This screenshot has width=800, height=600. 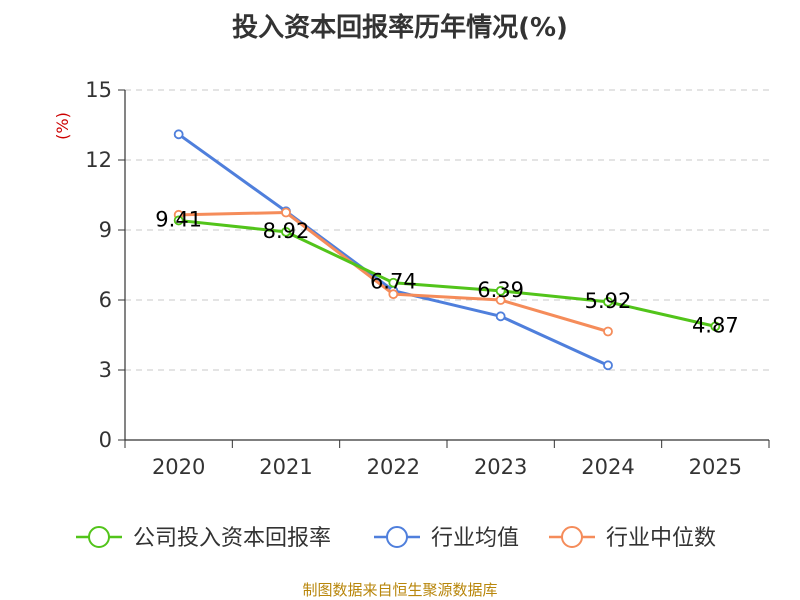 I want to click on y-tick-label-15: 15, so click(x=98, y=90).